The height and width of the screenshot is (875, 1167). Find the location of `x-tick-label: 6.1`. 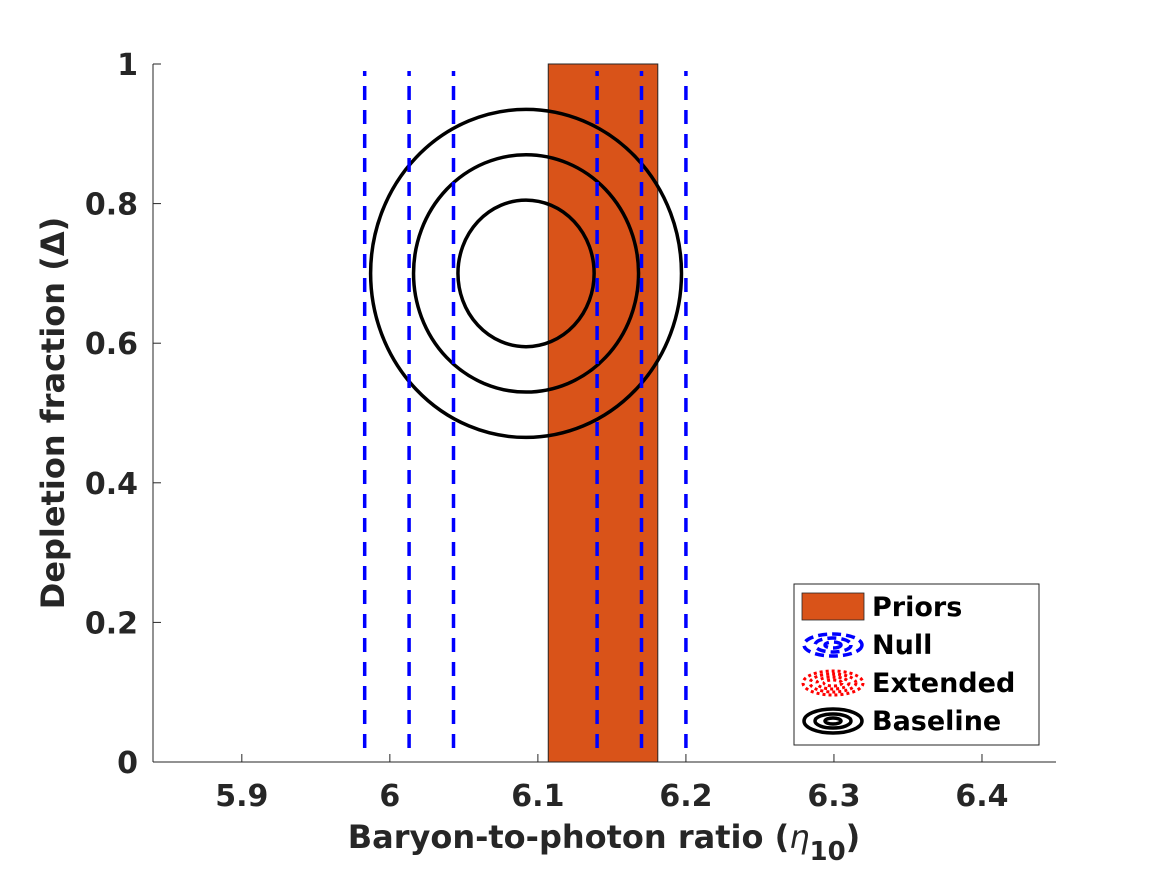

x-tick-label: 6.1 is located at coordinates (537, 796).